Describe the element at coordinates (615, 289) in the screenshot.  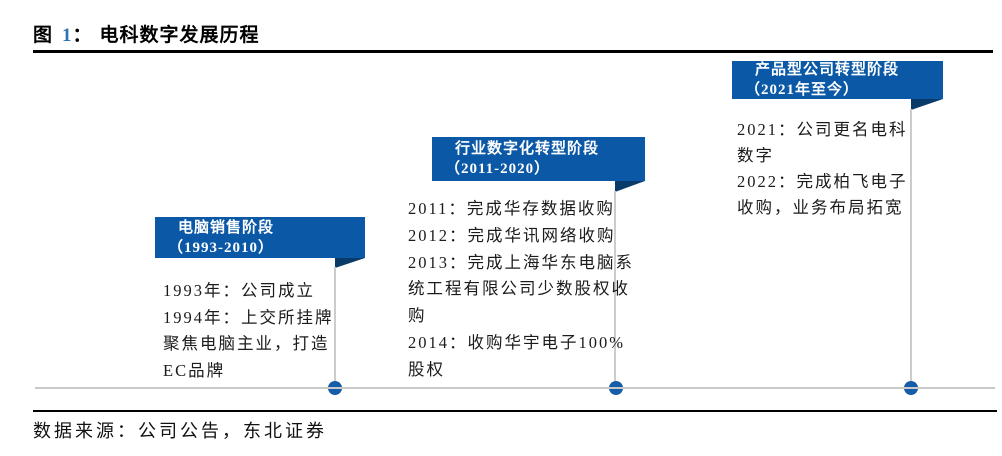
I see `stage2-connector-line` at that location.